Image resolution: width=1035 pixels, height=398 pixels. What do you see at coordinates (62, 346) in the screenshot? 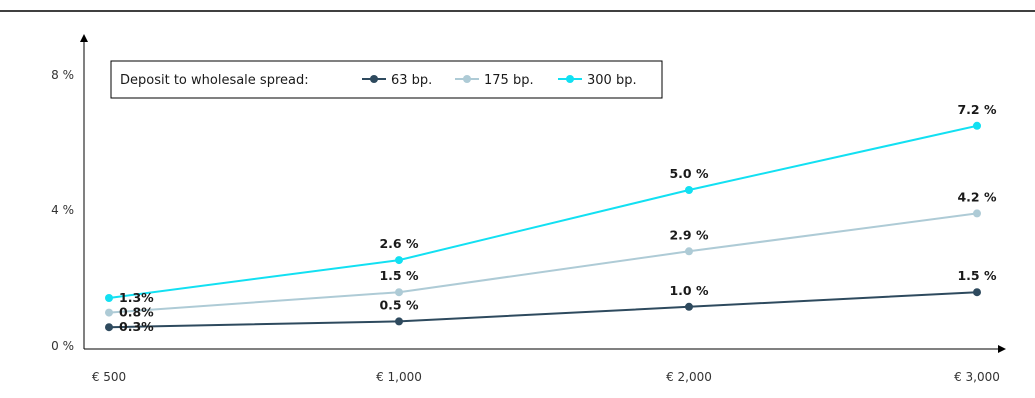
I see `y-tick-label: 0 %` at bounding box center [62, 346].